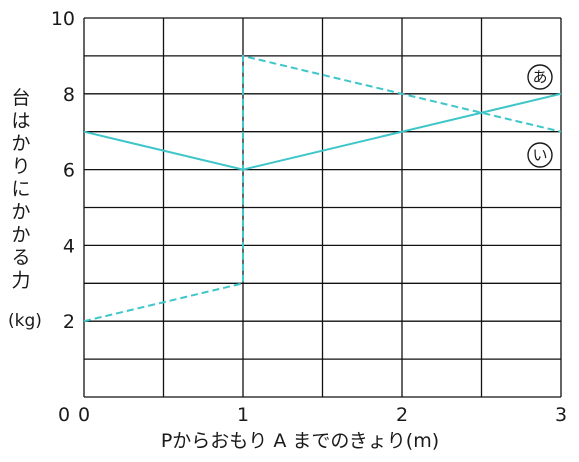 The width and height of the screenshot is (579, 462). Describe the element at coordinates (84, 415) in the screenshot. I see `x-tick-label: 0` at that location.